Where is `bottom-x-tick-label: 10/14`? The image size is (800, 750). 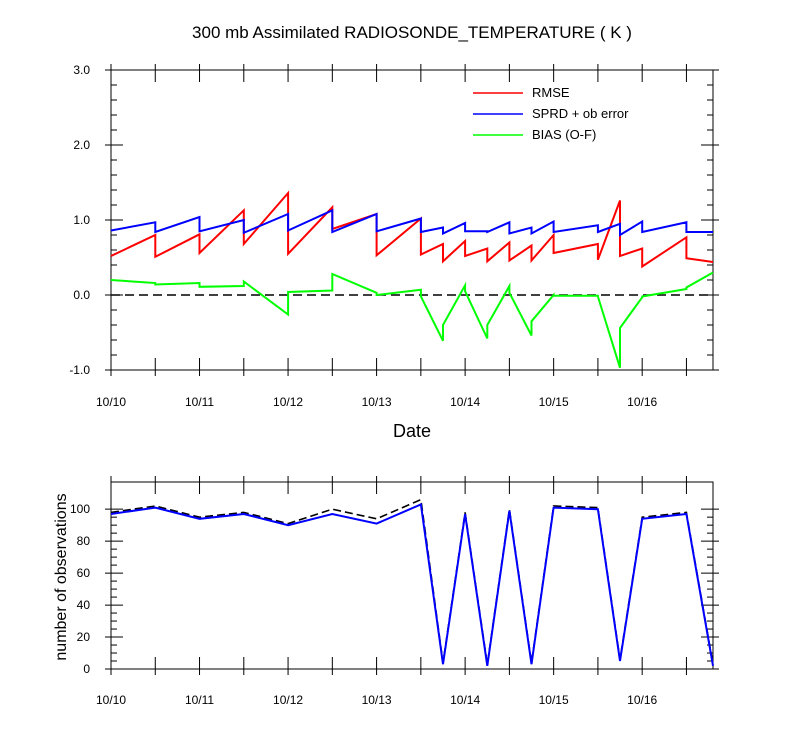
bottom-x-tick-label: 10/14 is located at coordinates (465, 700).